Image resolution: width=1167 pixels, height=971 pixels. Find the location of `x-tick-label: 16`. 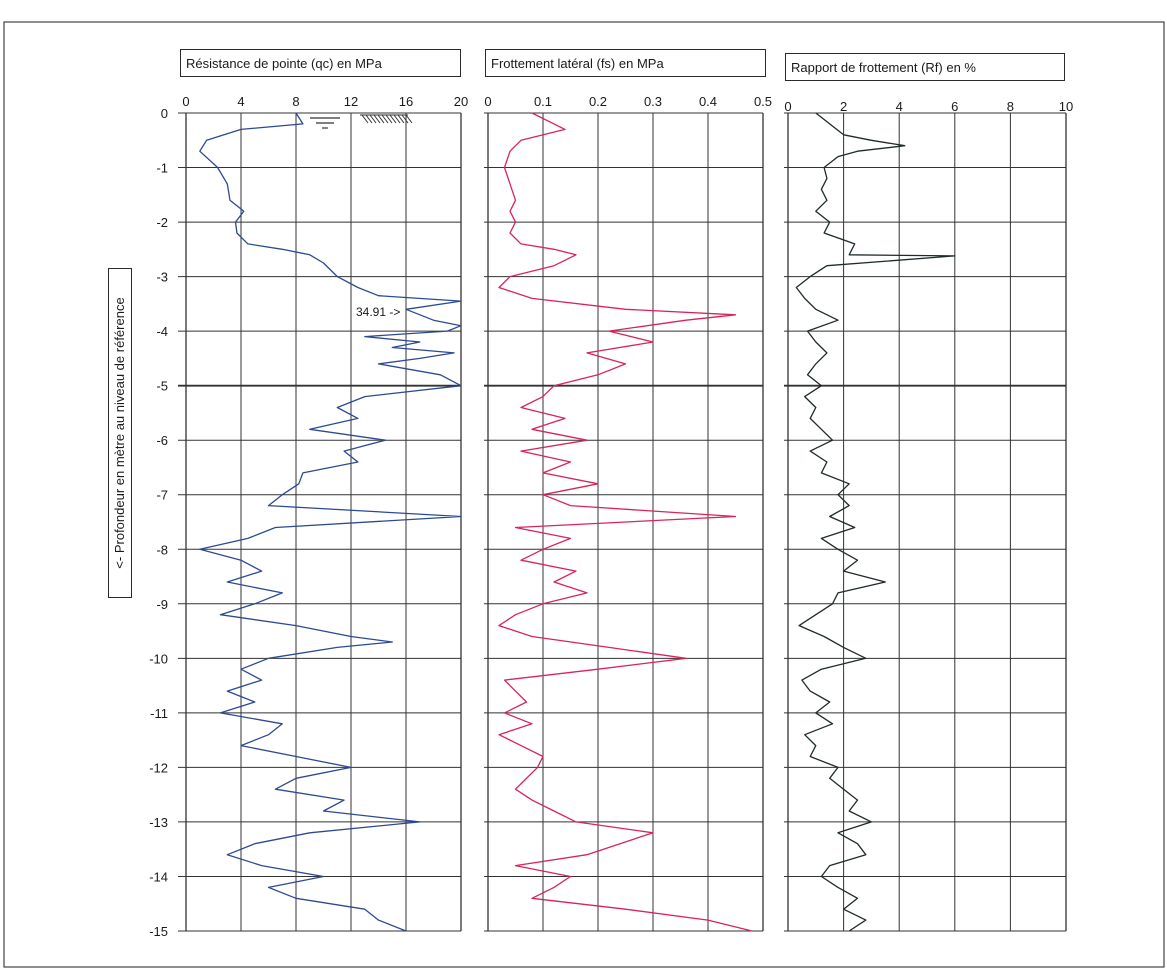

x-tick-label: 16 is located at coordinates (406, 101).